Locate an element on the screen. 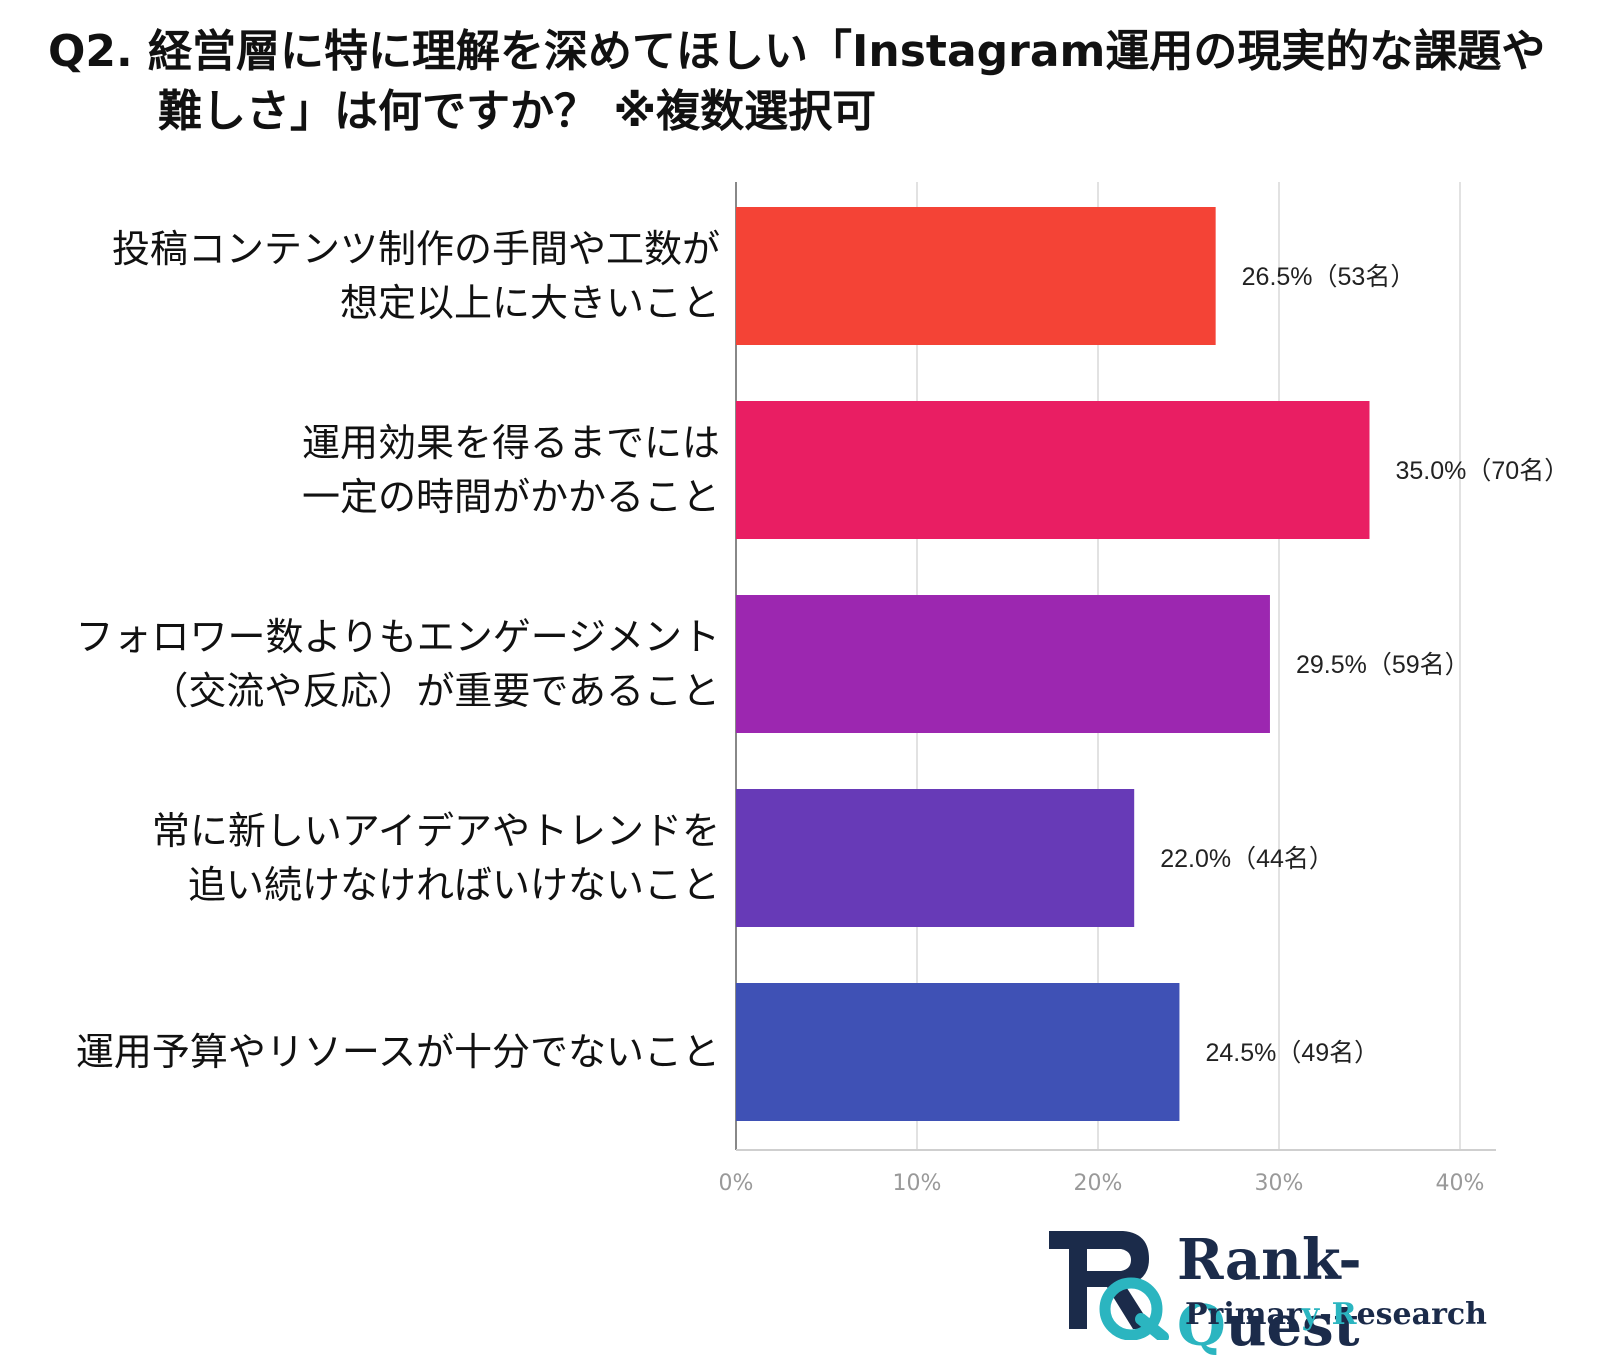 This screenshot has width=1620, height=1359. bar-value-label: 26.5%（53名） is located at coordinates (1329, 277).